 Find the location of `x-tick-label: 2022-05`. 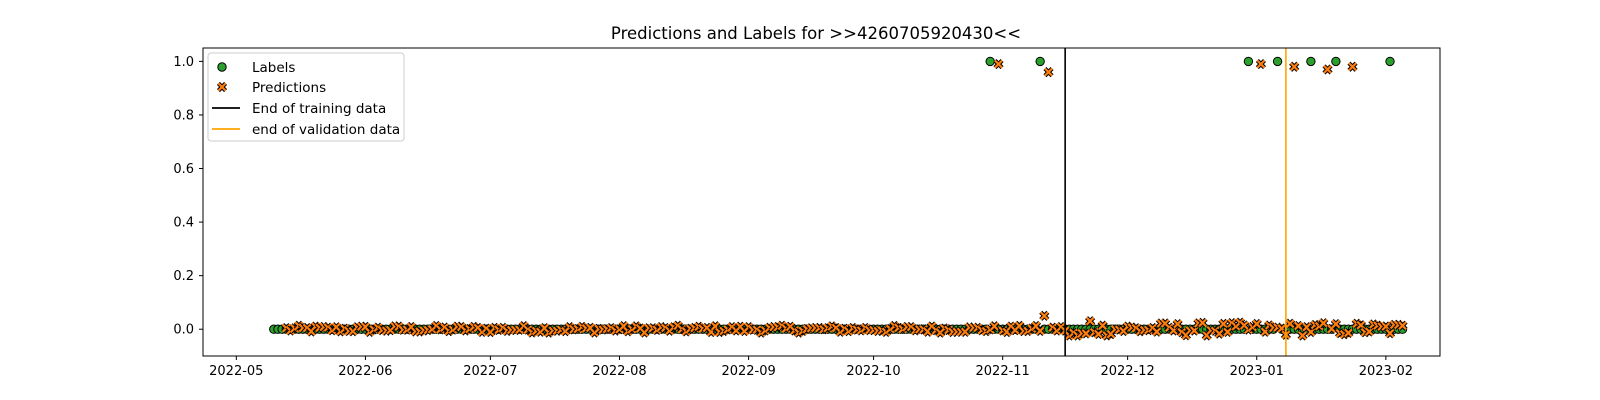

x-tick-label: 2022-05 is located at coordinates (236, 371).